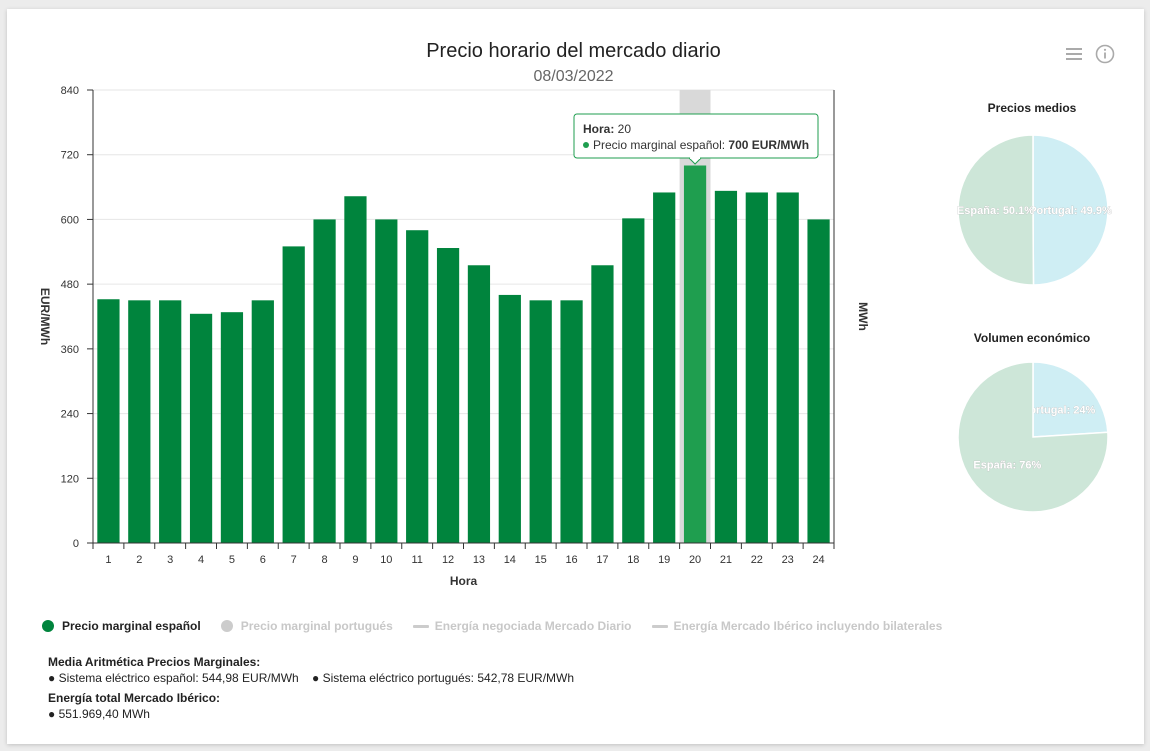 Image resolution: width=1150 pixels, height=751 pixels. Describe the element at coordinates (571, 560) in the screenshot. I see `x-tick-label: 16` at that location.